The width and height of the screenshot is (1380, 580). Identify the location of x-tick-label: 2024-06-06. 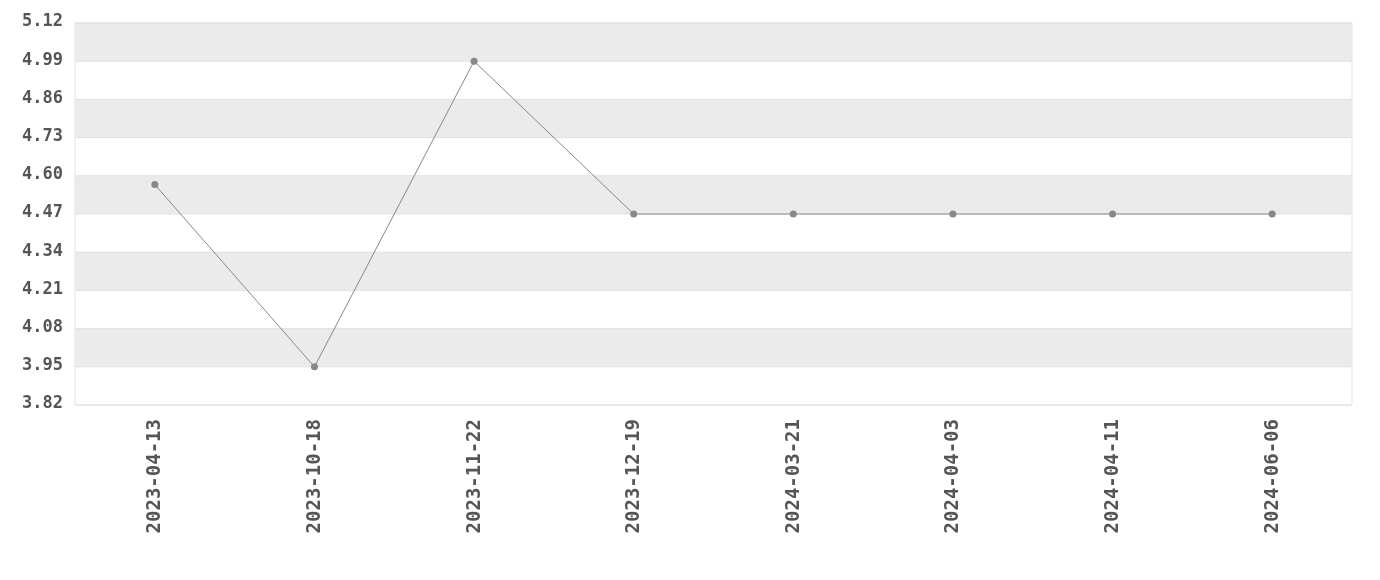
(1270, 476).